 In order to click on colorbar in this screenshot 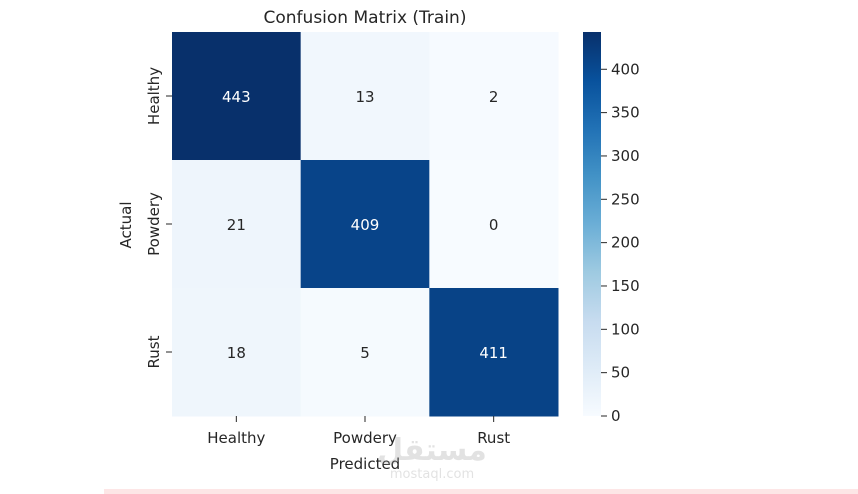, I will do `click(592, 224)`.